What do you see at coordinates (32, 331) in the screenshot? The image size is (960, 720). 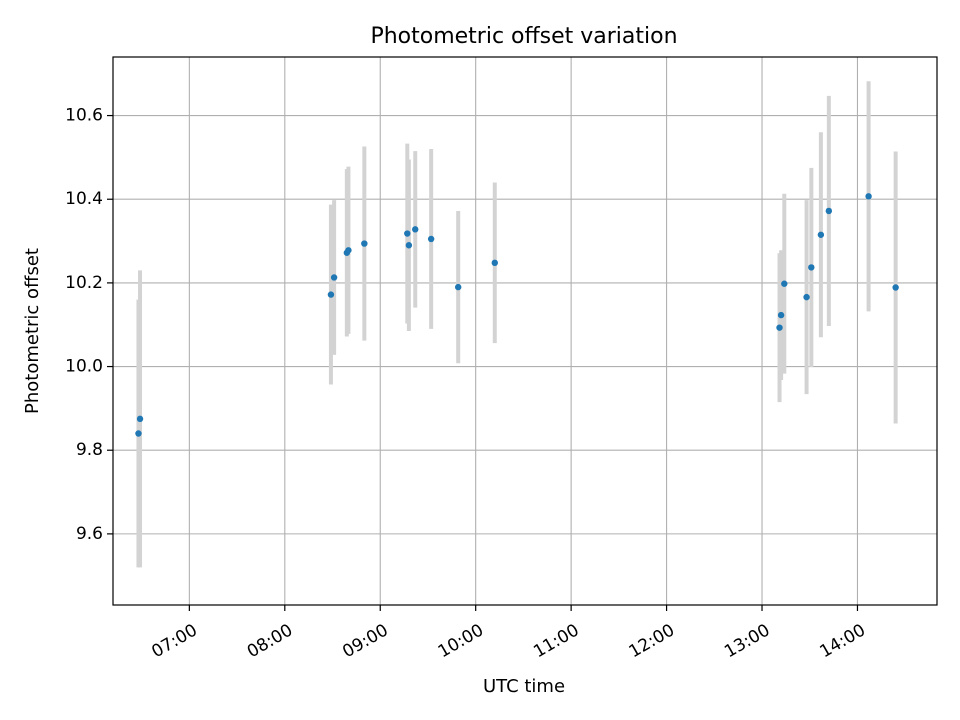 I see `y-axis-label: Photometric offset` at bounding box center [32, 331].